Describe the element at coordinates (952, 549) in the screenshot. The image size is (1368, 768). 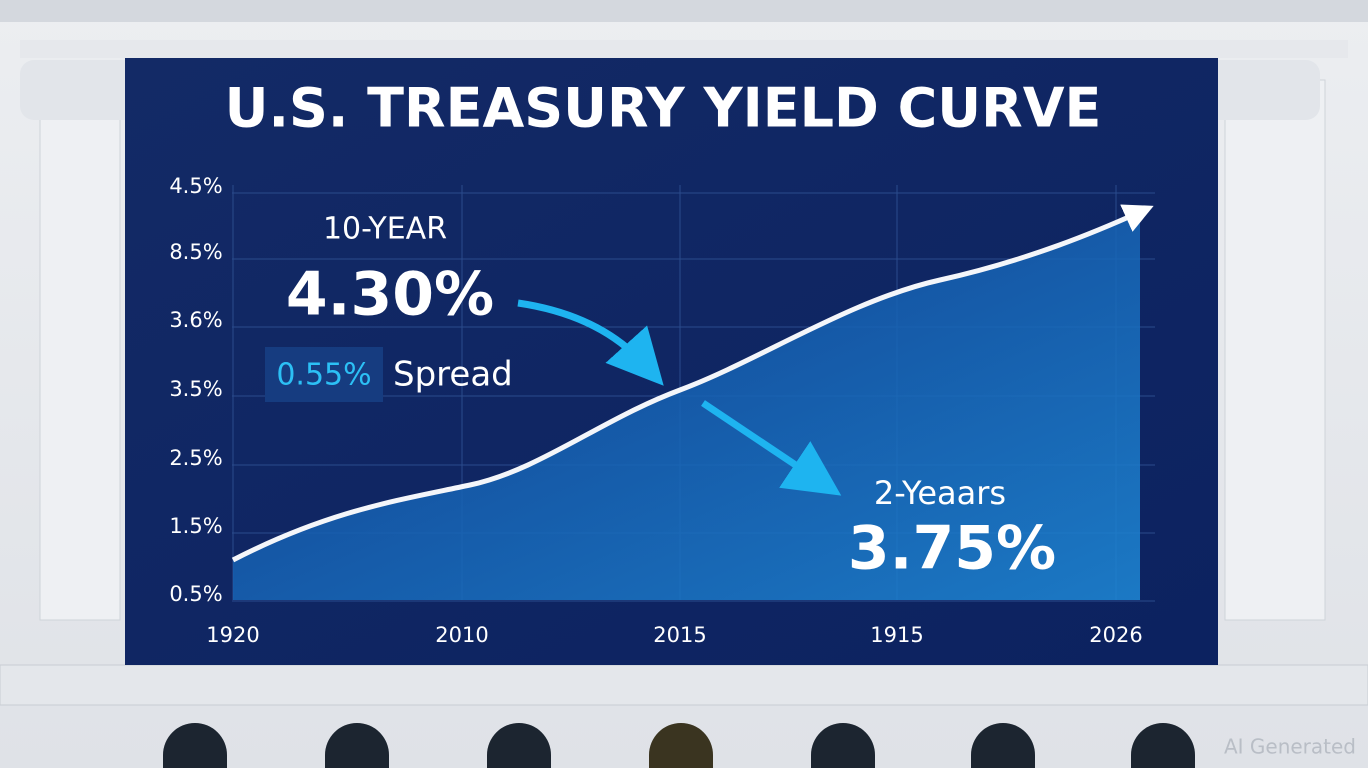
I see `two-year-value: 3.75%` at that location.